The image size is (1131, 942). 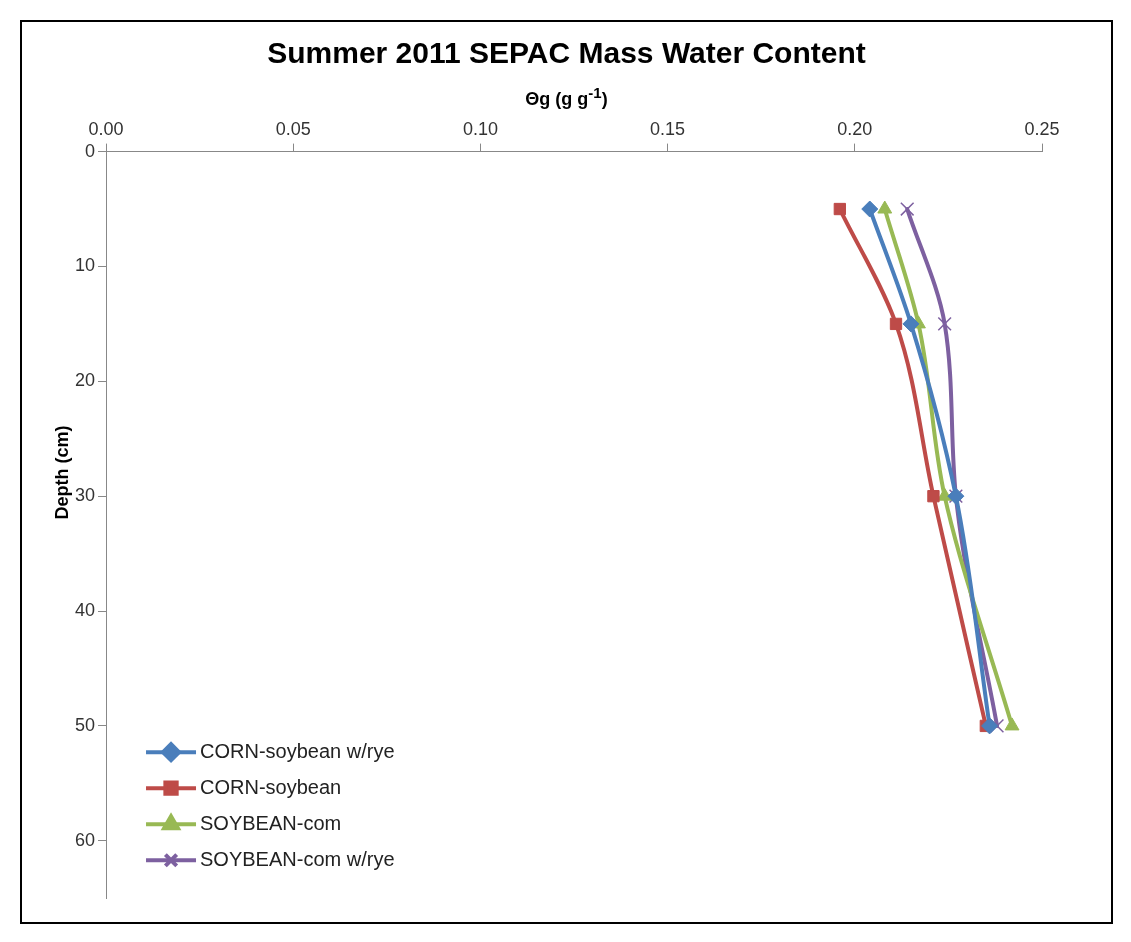 I want to click on x-tick-label: 0.00, so click(x=106, y=128).